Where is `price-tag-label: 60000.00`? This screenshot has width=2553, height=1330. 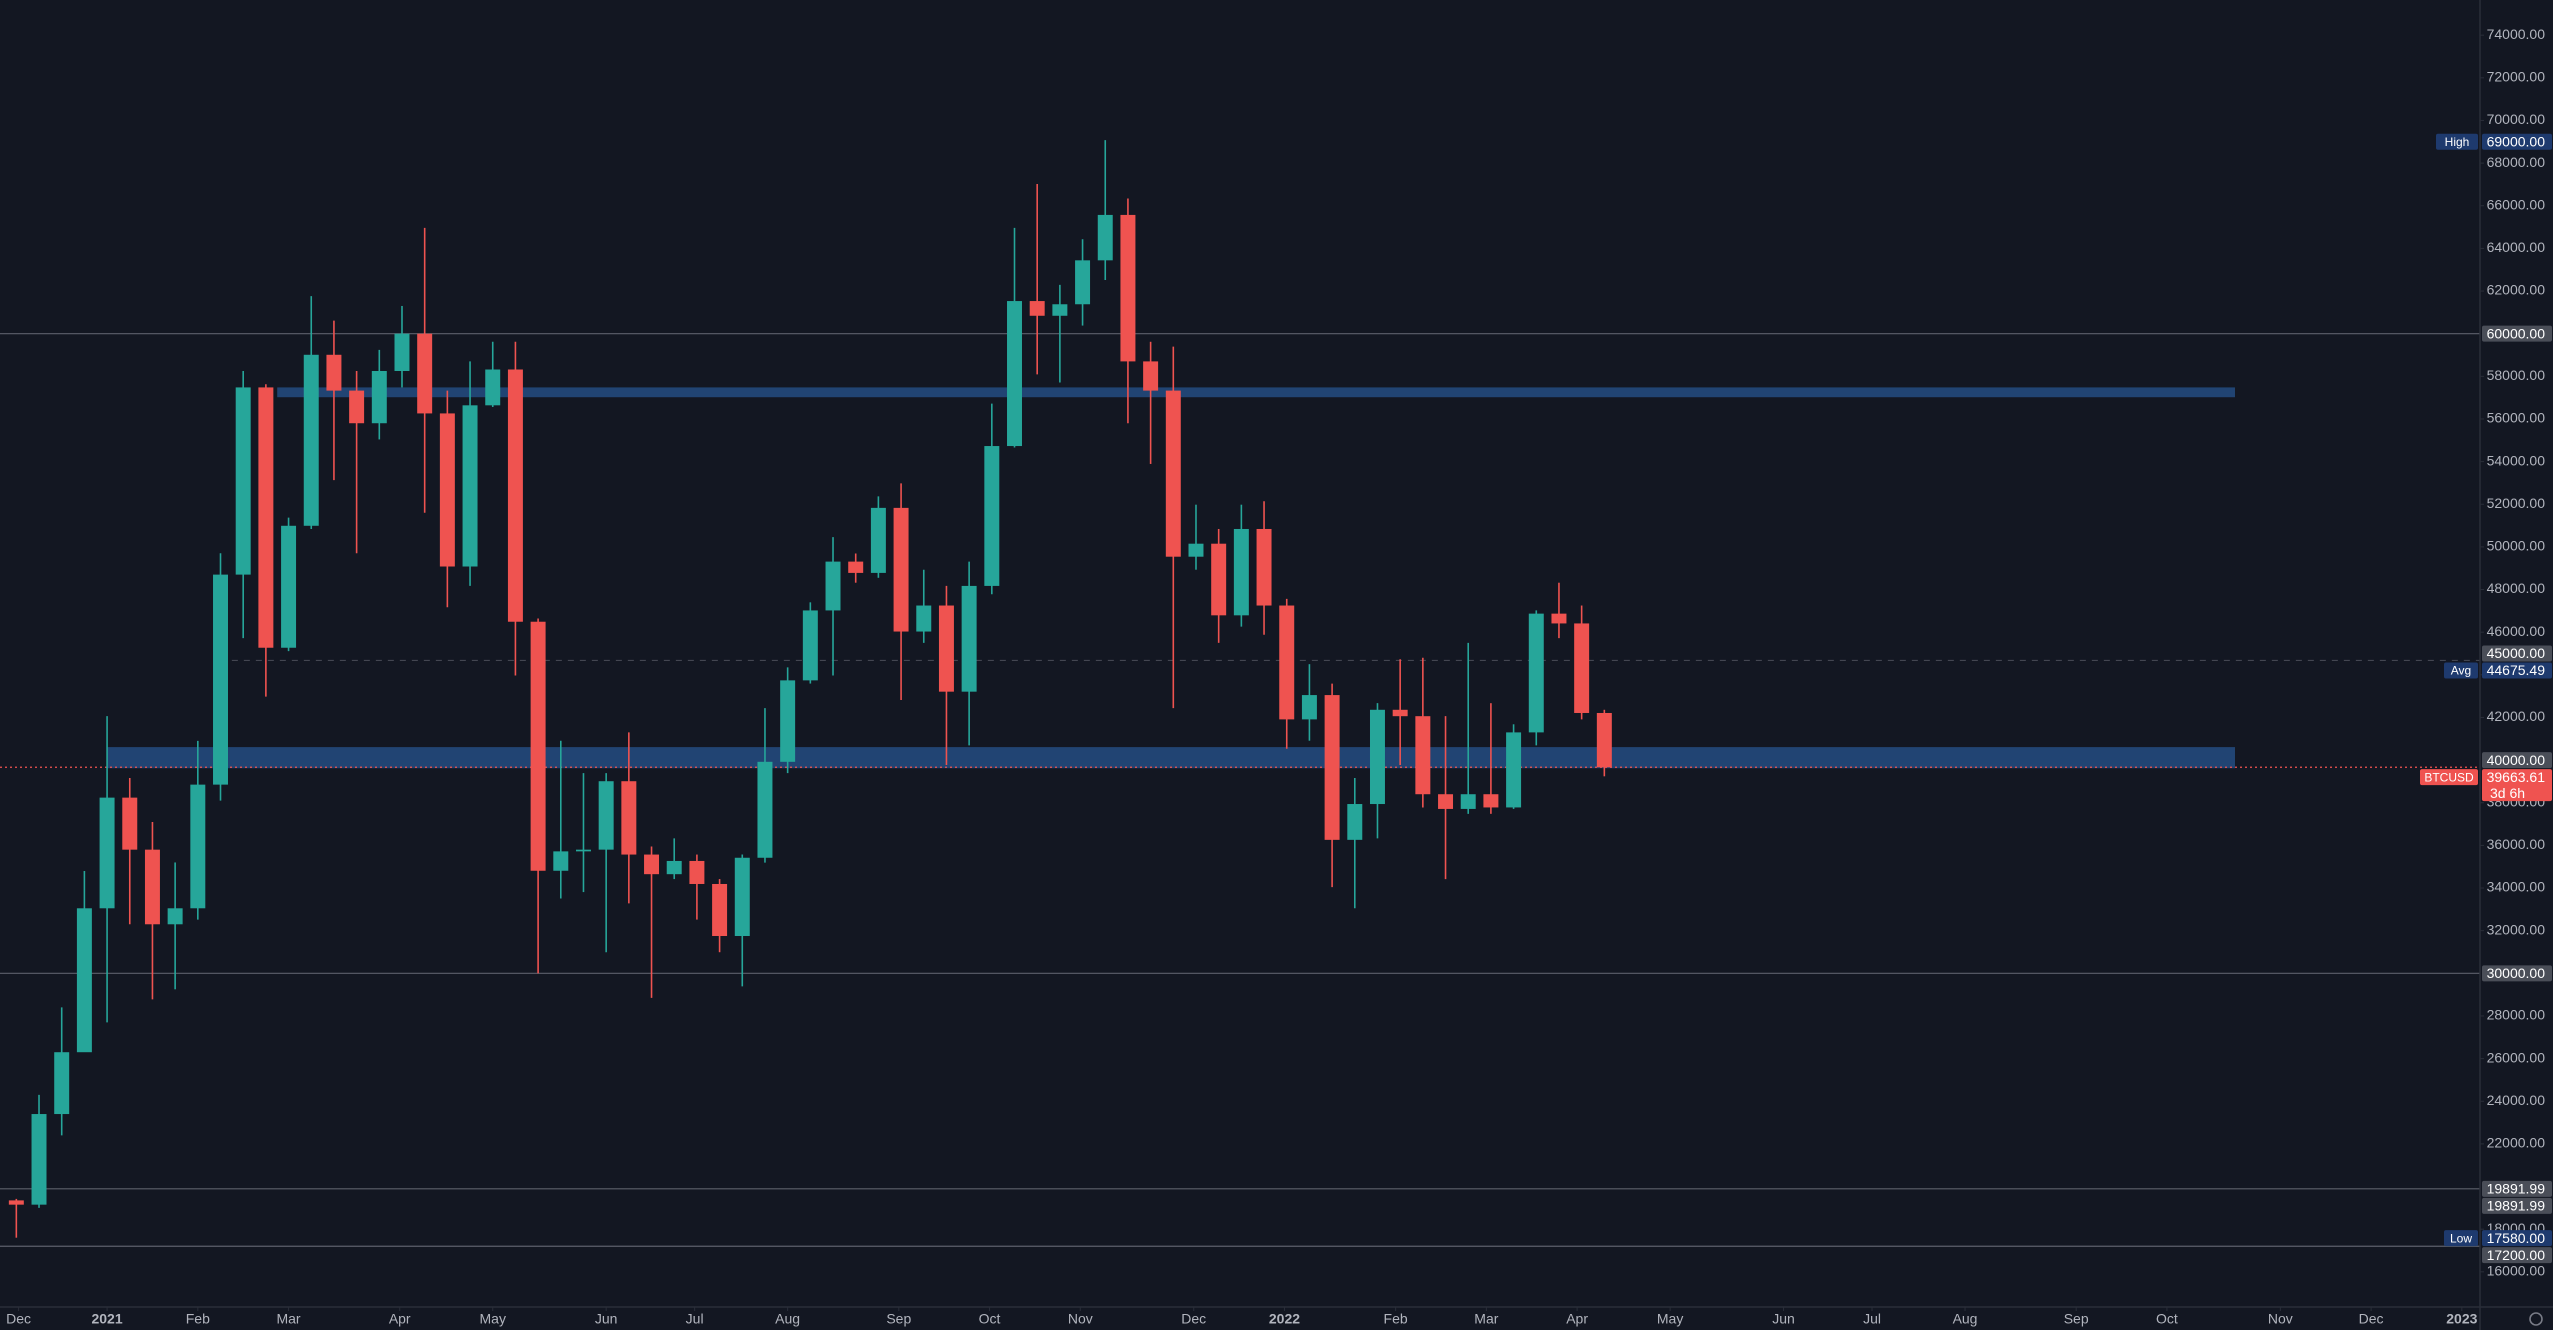
price-tag-label: 60000.00 is located at coordinates (2516, 333).